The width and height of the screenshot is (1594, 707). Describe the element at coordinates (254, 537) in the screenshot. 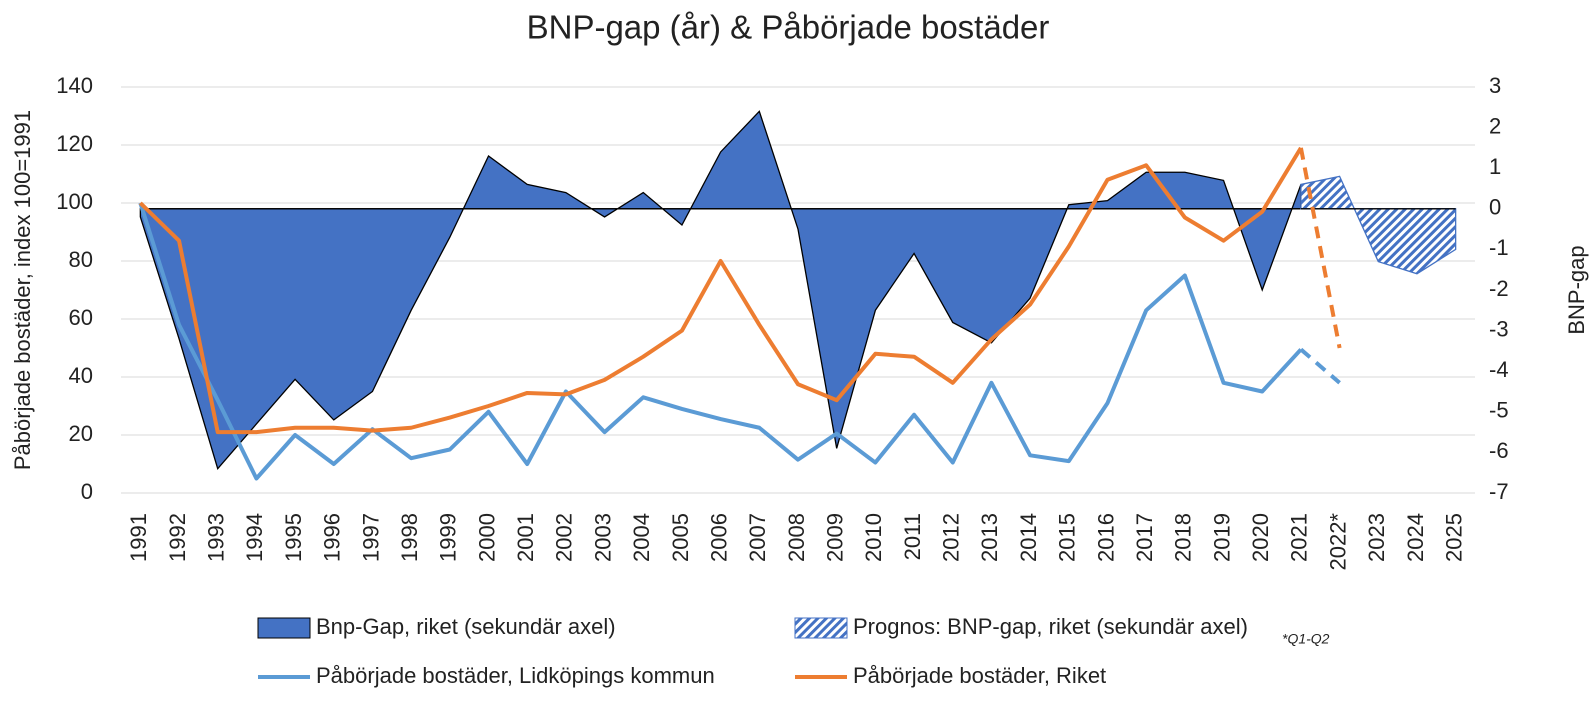

I see `x-tick-label: 1994` at that location.